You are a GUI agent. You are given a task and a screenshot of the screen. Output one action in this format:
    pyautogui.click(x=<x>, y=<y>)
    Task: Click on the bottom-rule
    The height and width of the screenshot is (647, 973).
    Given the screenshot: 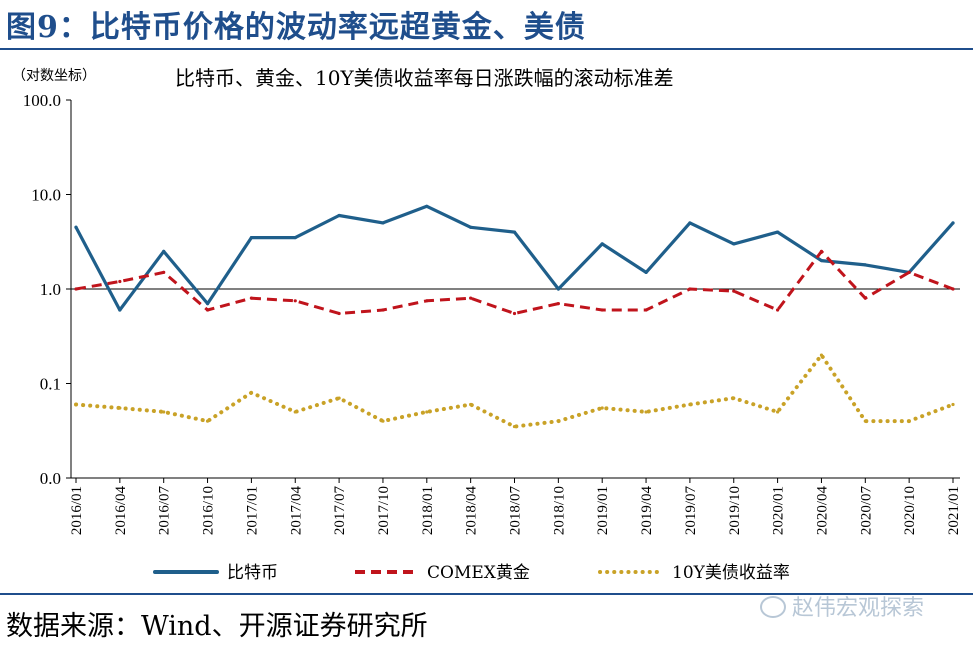 What is the action you would take?
    pyautogui.click(x=486, y=594)
    